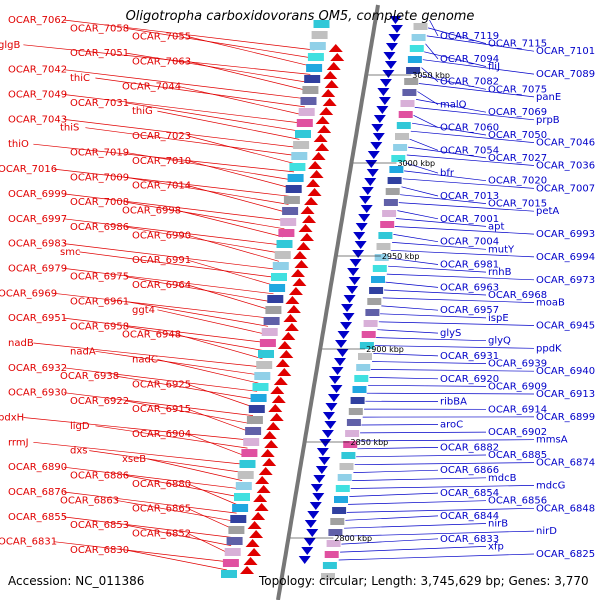  What do you see at coordinates (469, 516) in the screenshot?
I see `gene-label-right: OCAR_6844` at bounding box center [469, 516].